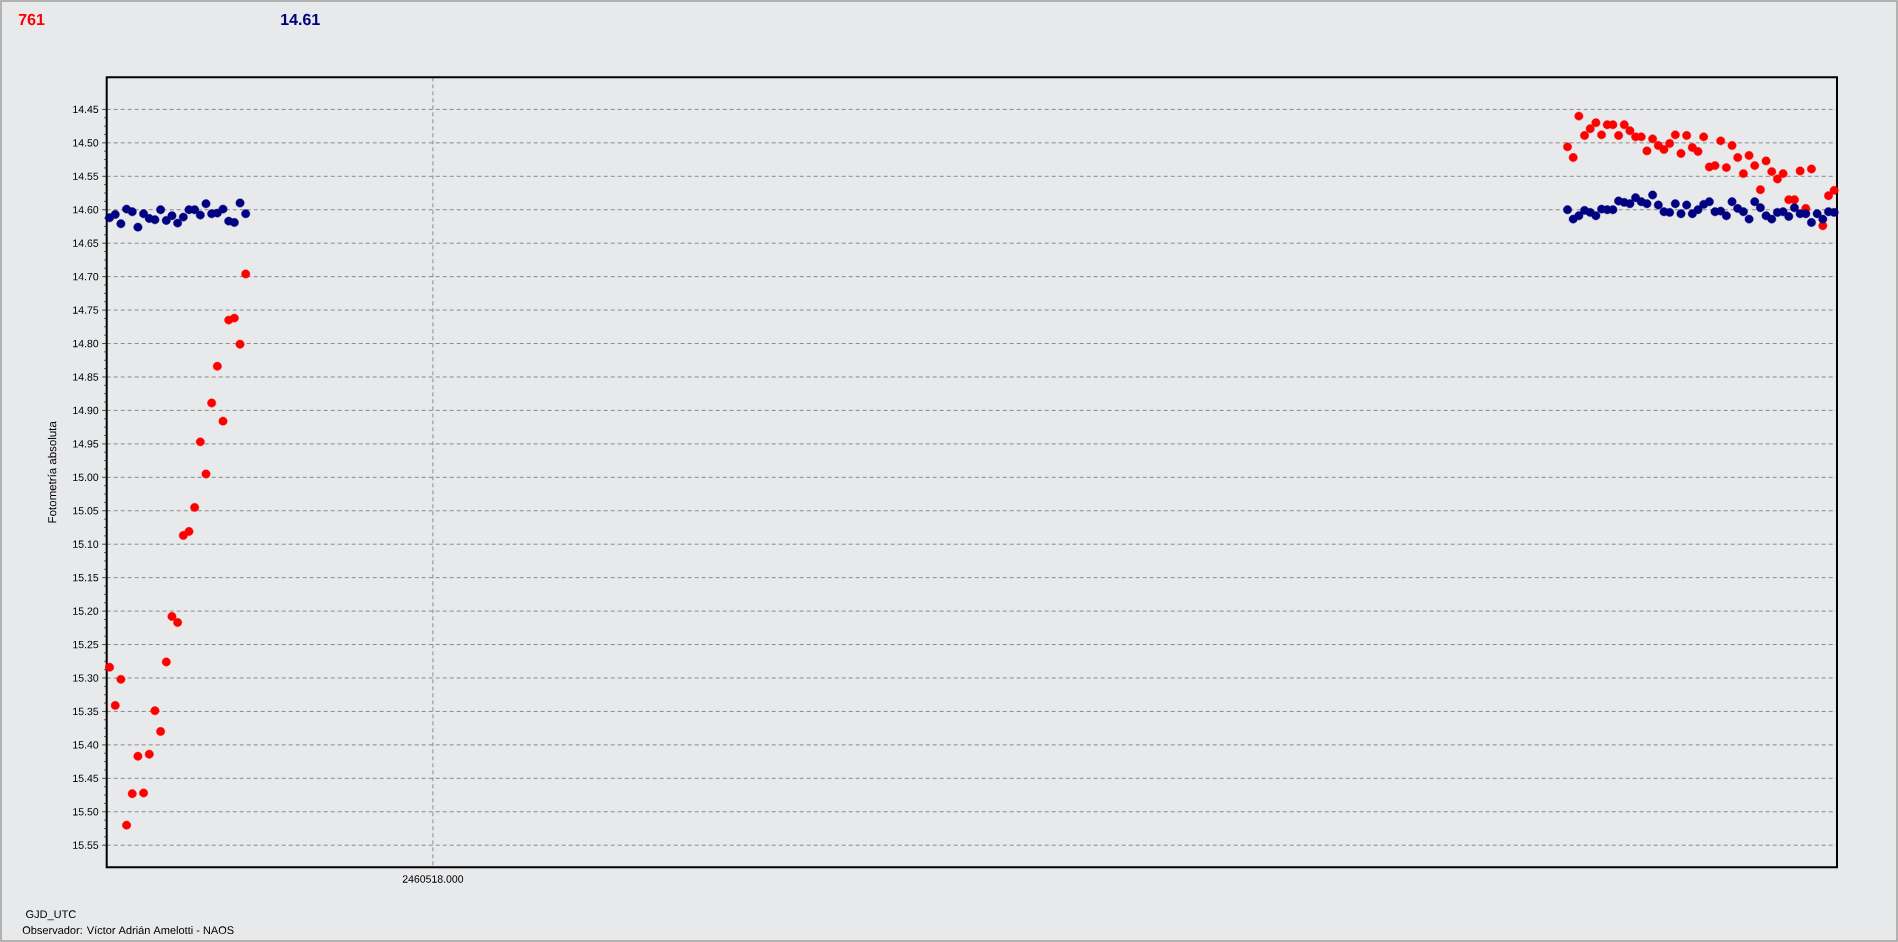  I want to click on y-tick-label: 15.15, so click(86, 578).